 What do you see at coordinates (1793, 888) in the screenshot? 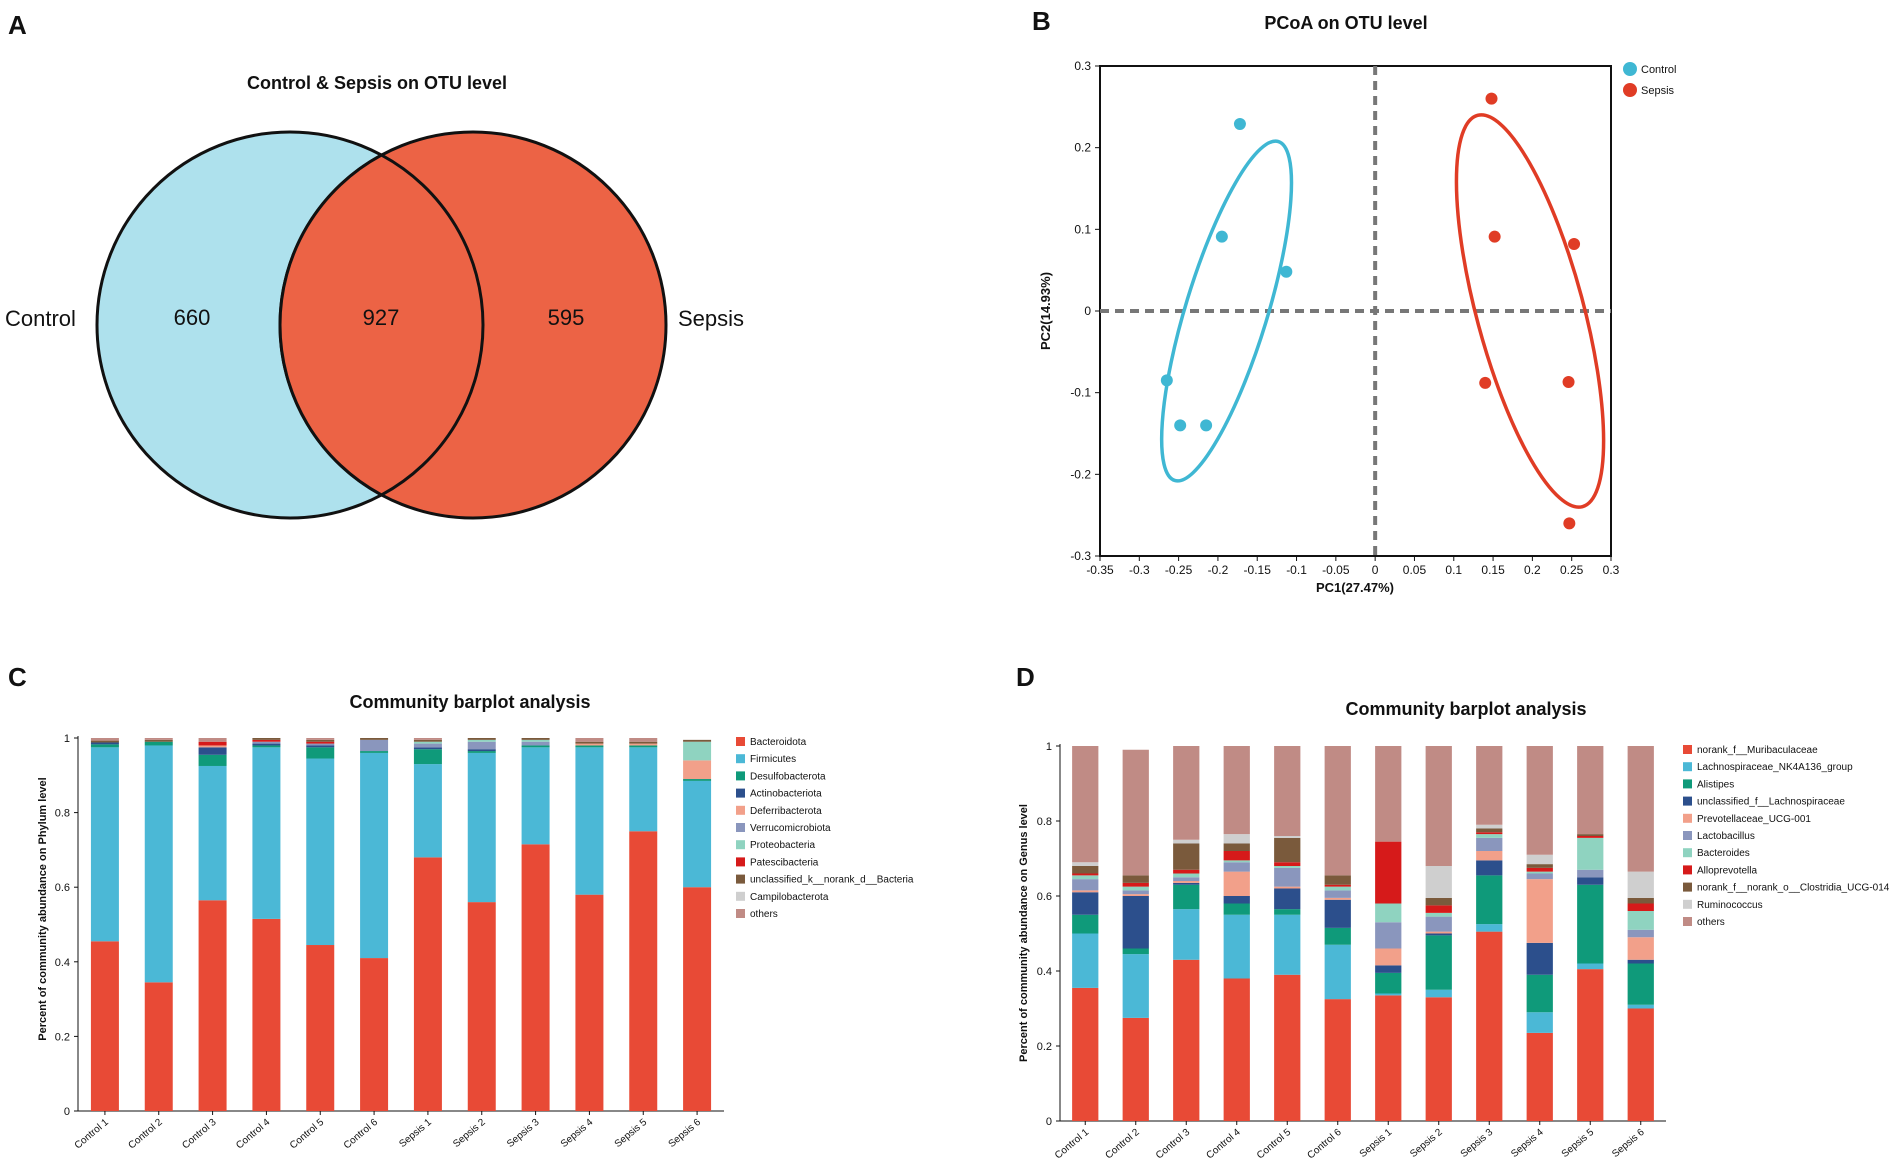
I see `legend-label: norank_f__norank_o__Clostridia_UCG-014` at bounding box center [1793, 888].